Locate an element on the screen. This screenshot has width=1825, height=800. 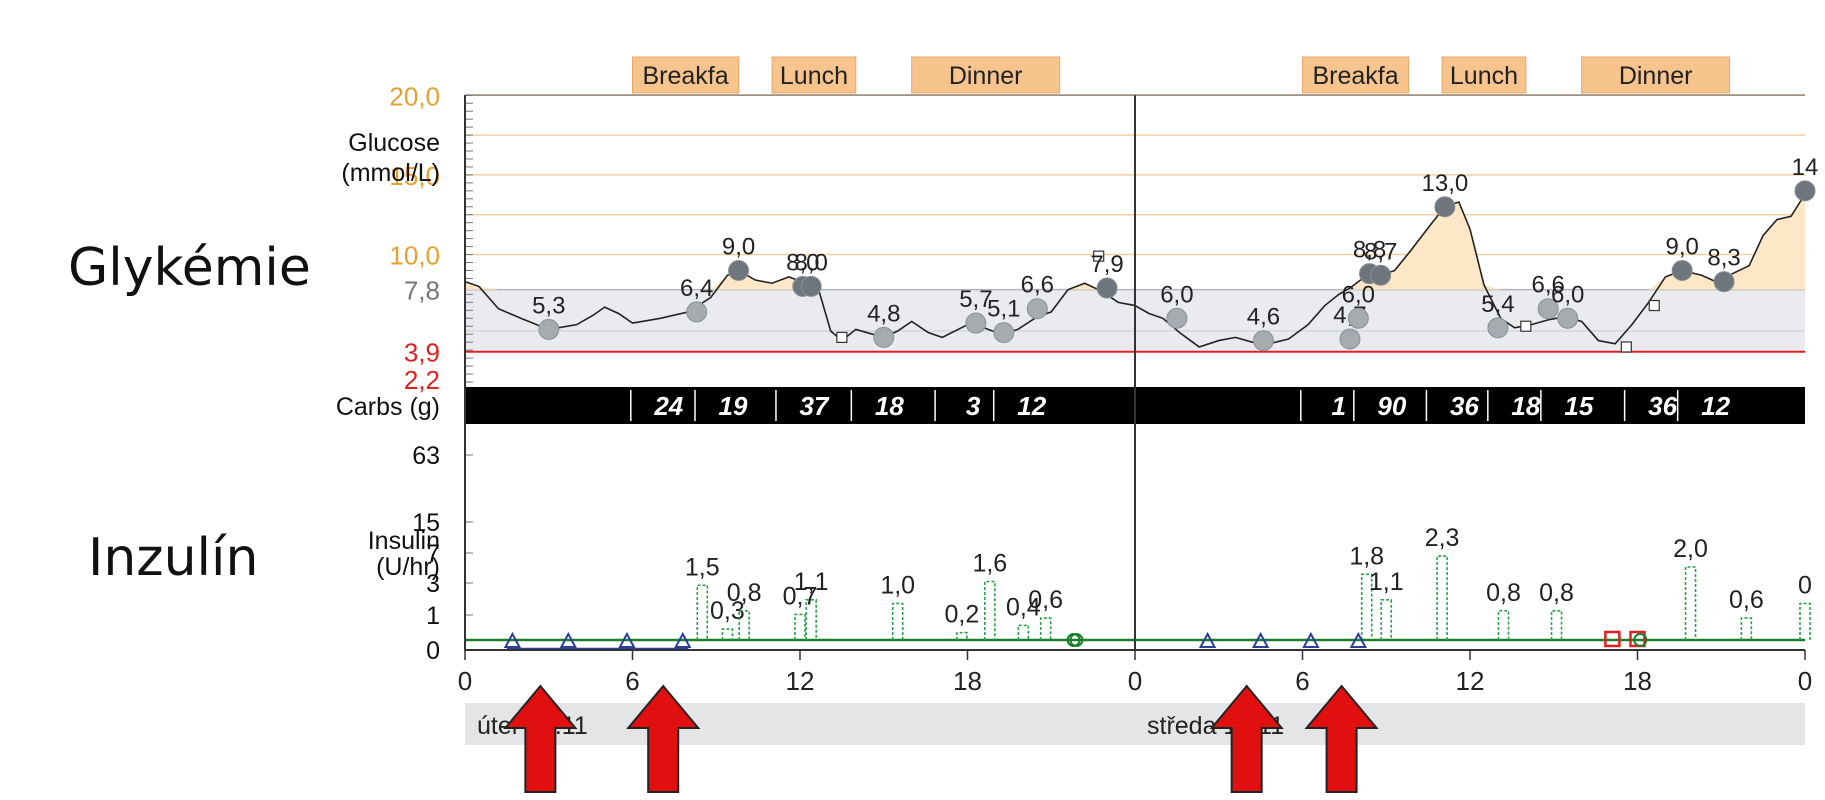
bolus-label: 0,8 is located at coordinates (1556, 593).